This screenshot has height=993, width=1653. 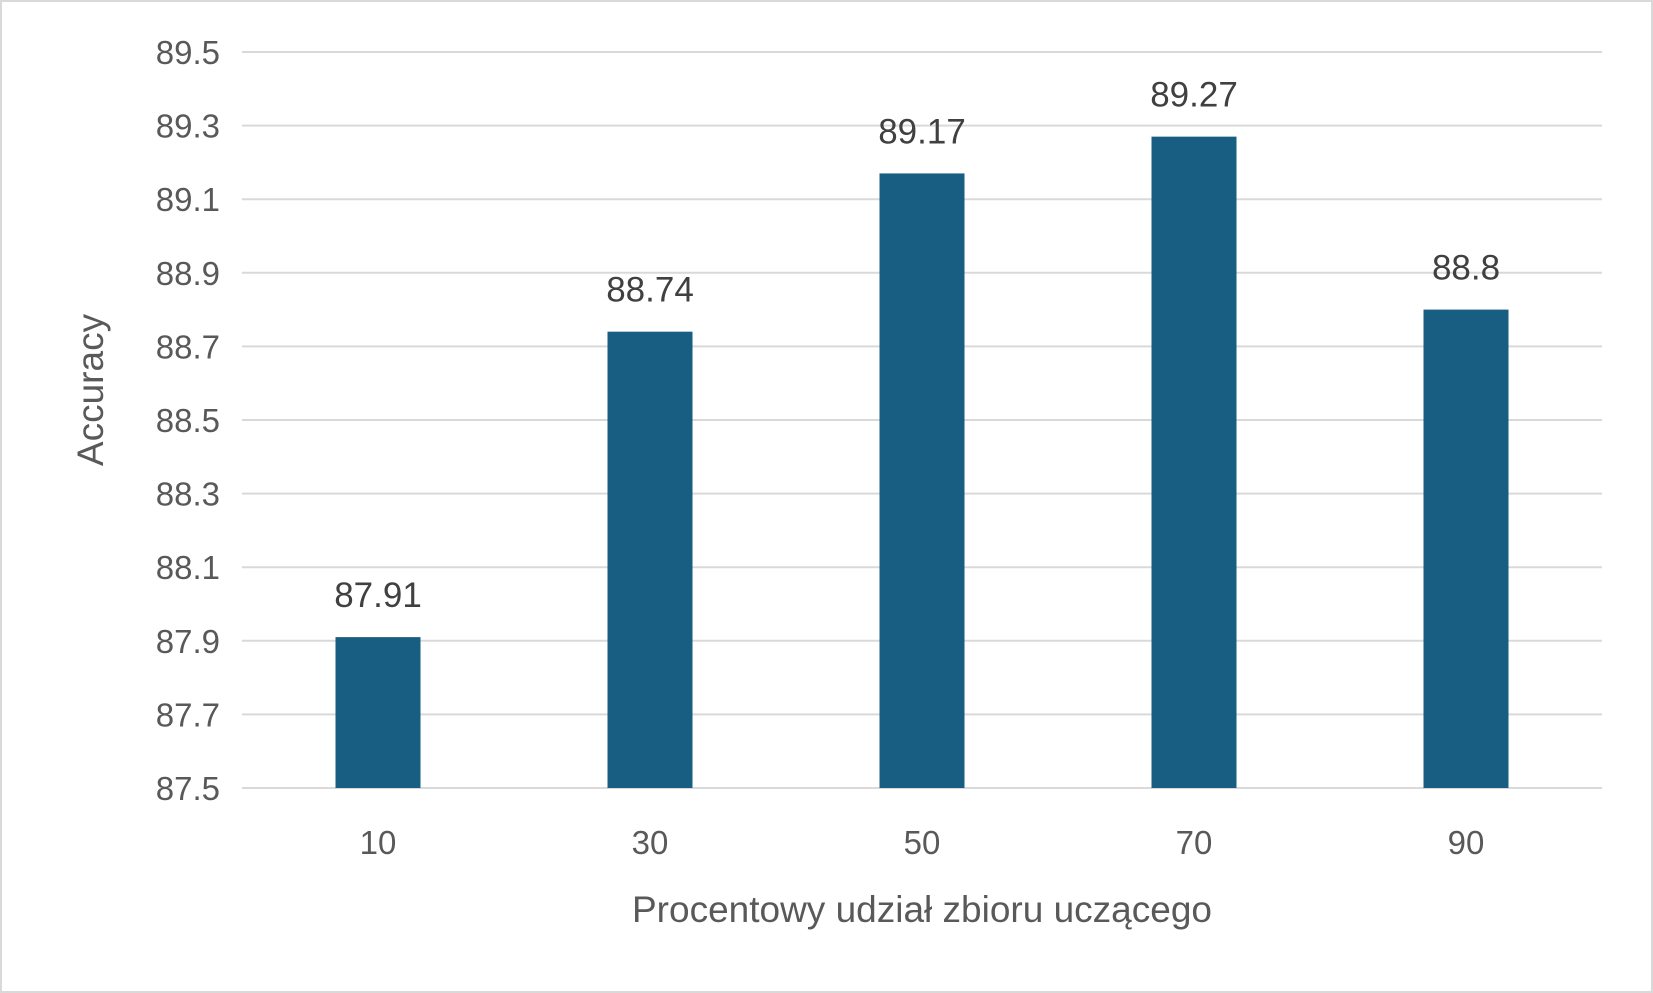 I want to click on x-tick-label: 70, so click(x=1194, y=842).